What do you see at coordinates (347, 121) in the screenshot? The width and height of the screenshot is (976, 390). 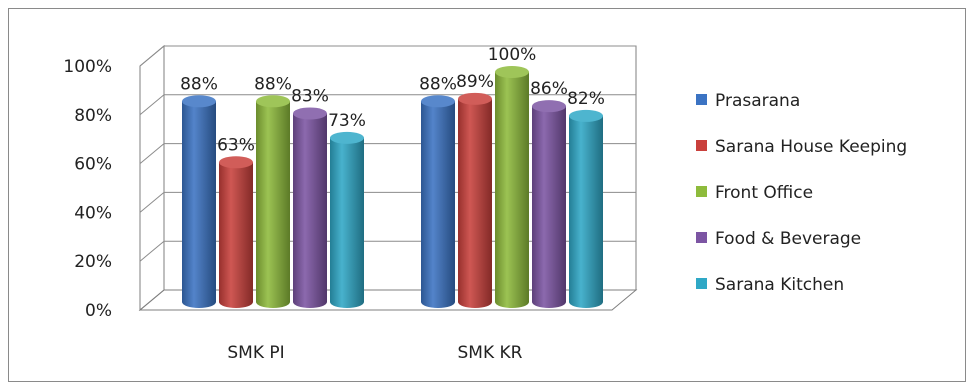 I see `data-label: 73%` at bounding box center [347, 121].